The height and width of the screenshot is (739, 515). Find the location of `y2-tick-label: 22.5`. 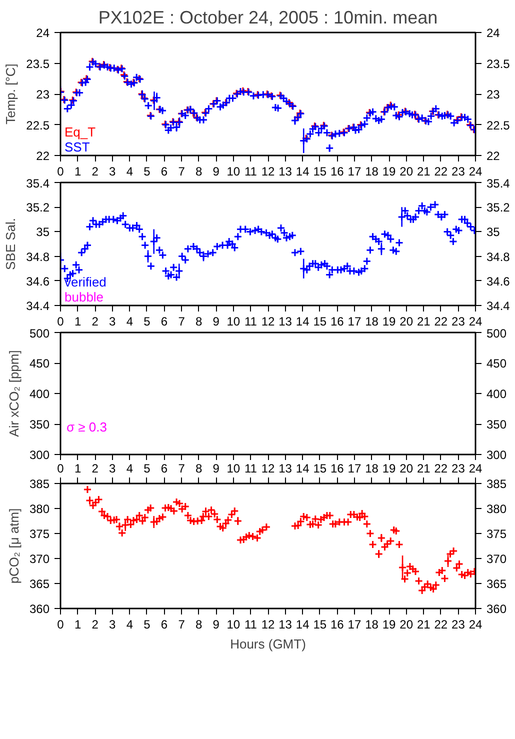

y2-tick-label: 22.5 is located at coordinates (498, 125).